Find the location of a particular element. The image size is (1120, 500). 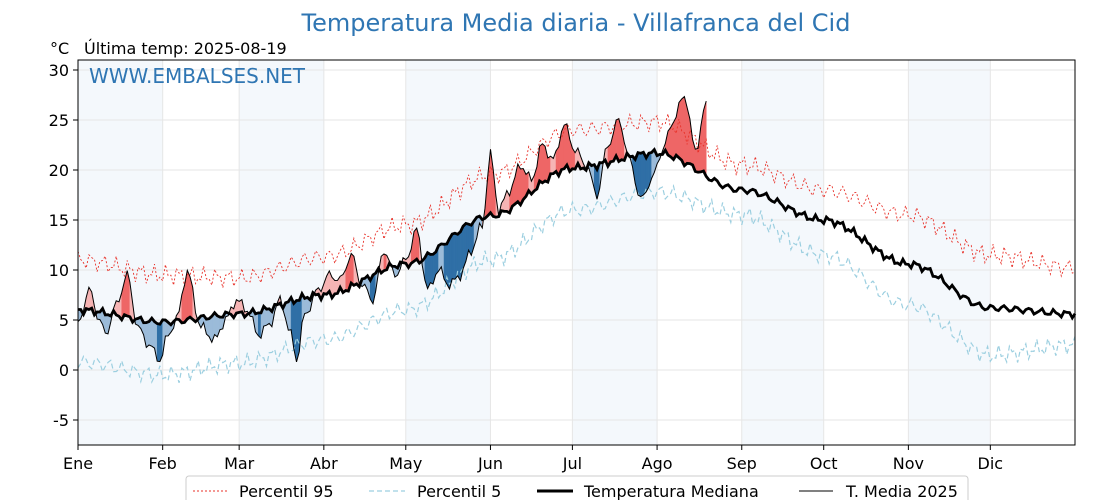

legend-label-median: Temperatura Mediana is located at coordinates (671, 491).